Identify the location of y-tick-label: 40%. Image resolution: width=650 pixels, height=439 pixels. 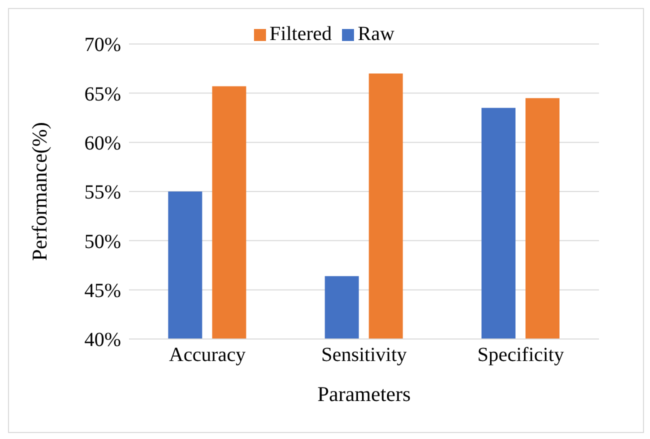
(102, 340).